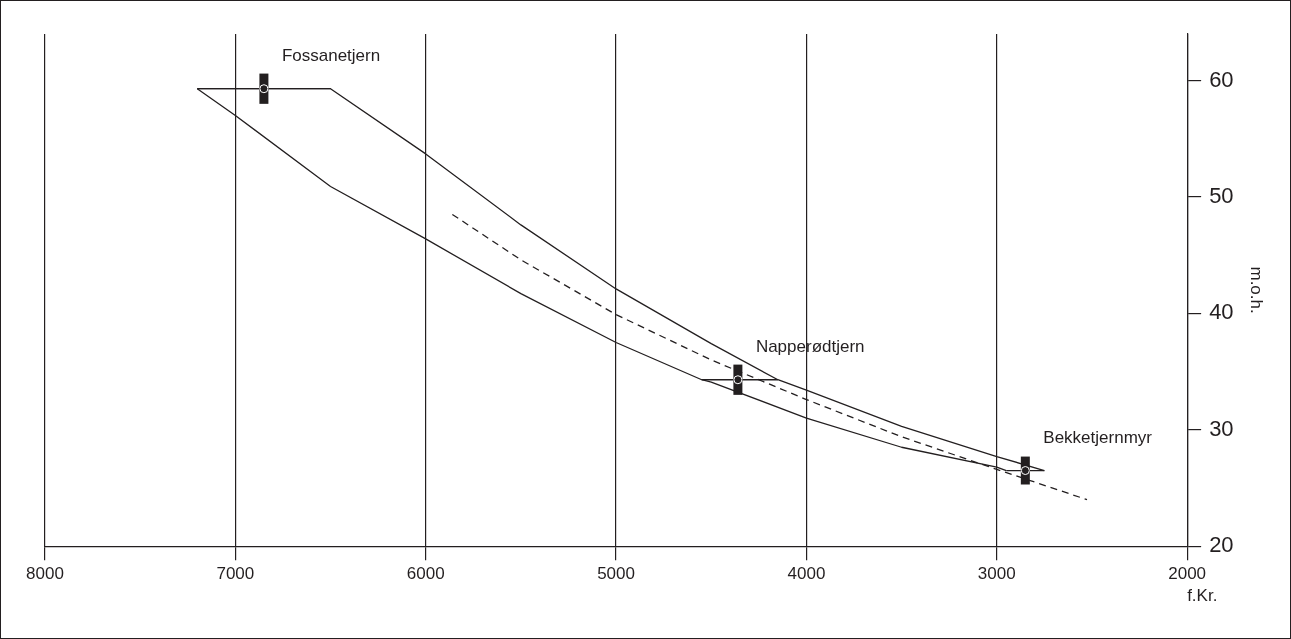 The width and height of the screenshot is (1291, 639). What do you see at coordinates (1098, 437) in the screenshot?
I see `annotation: Bekketjernmyr` at bounding box center [1098, 437].